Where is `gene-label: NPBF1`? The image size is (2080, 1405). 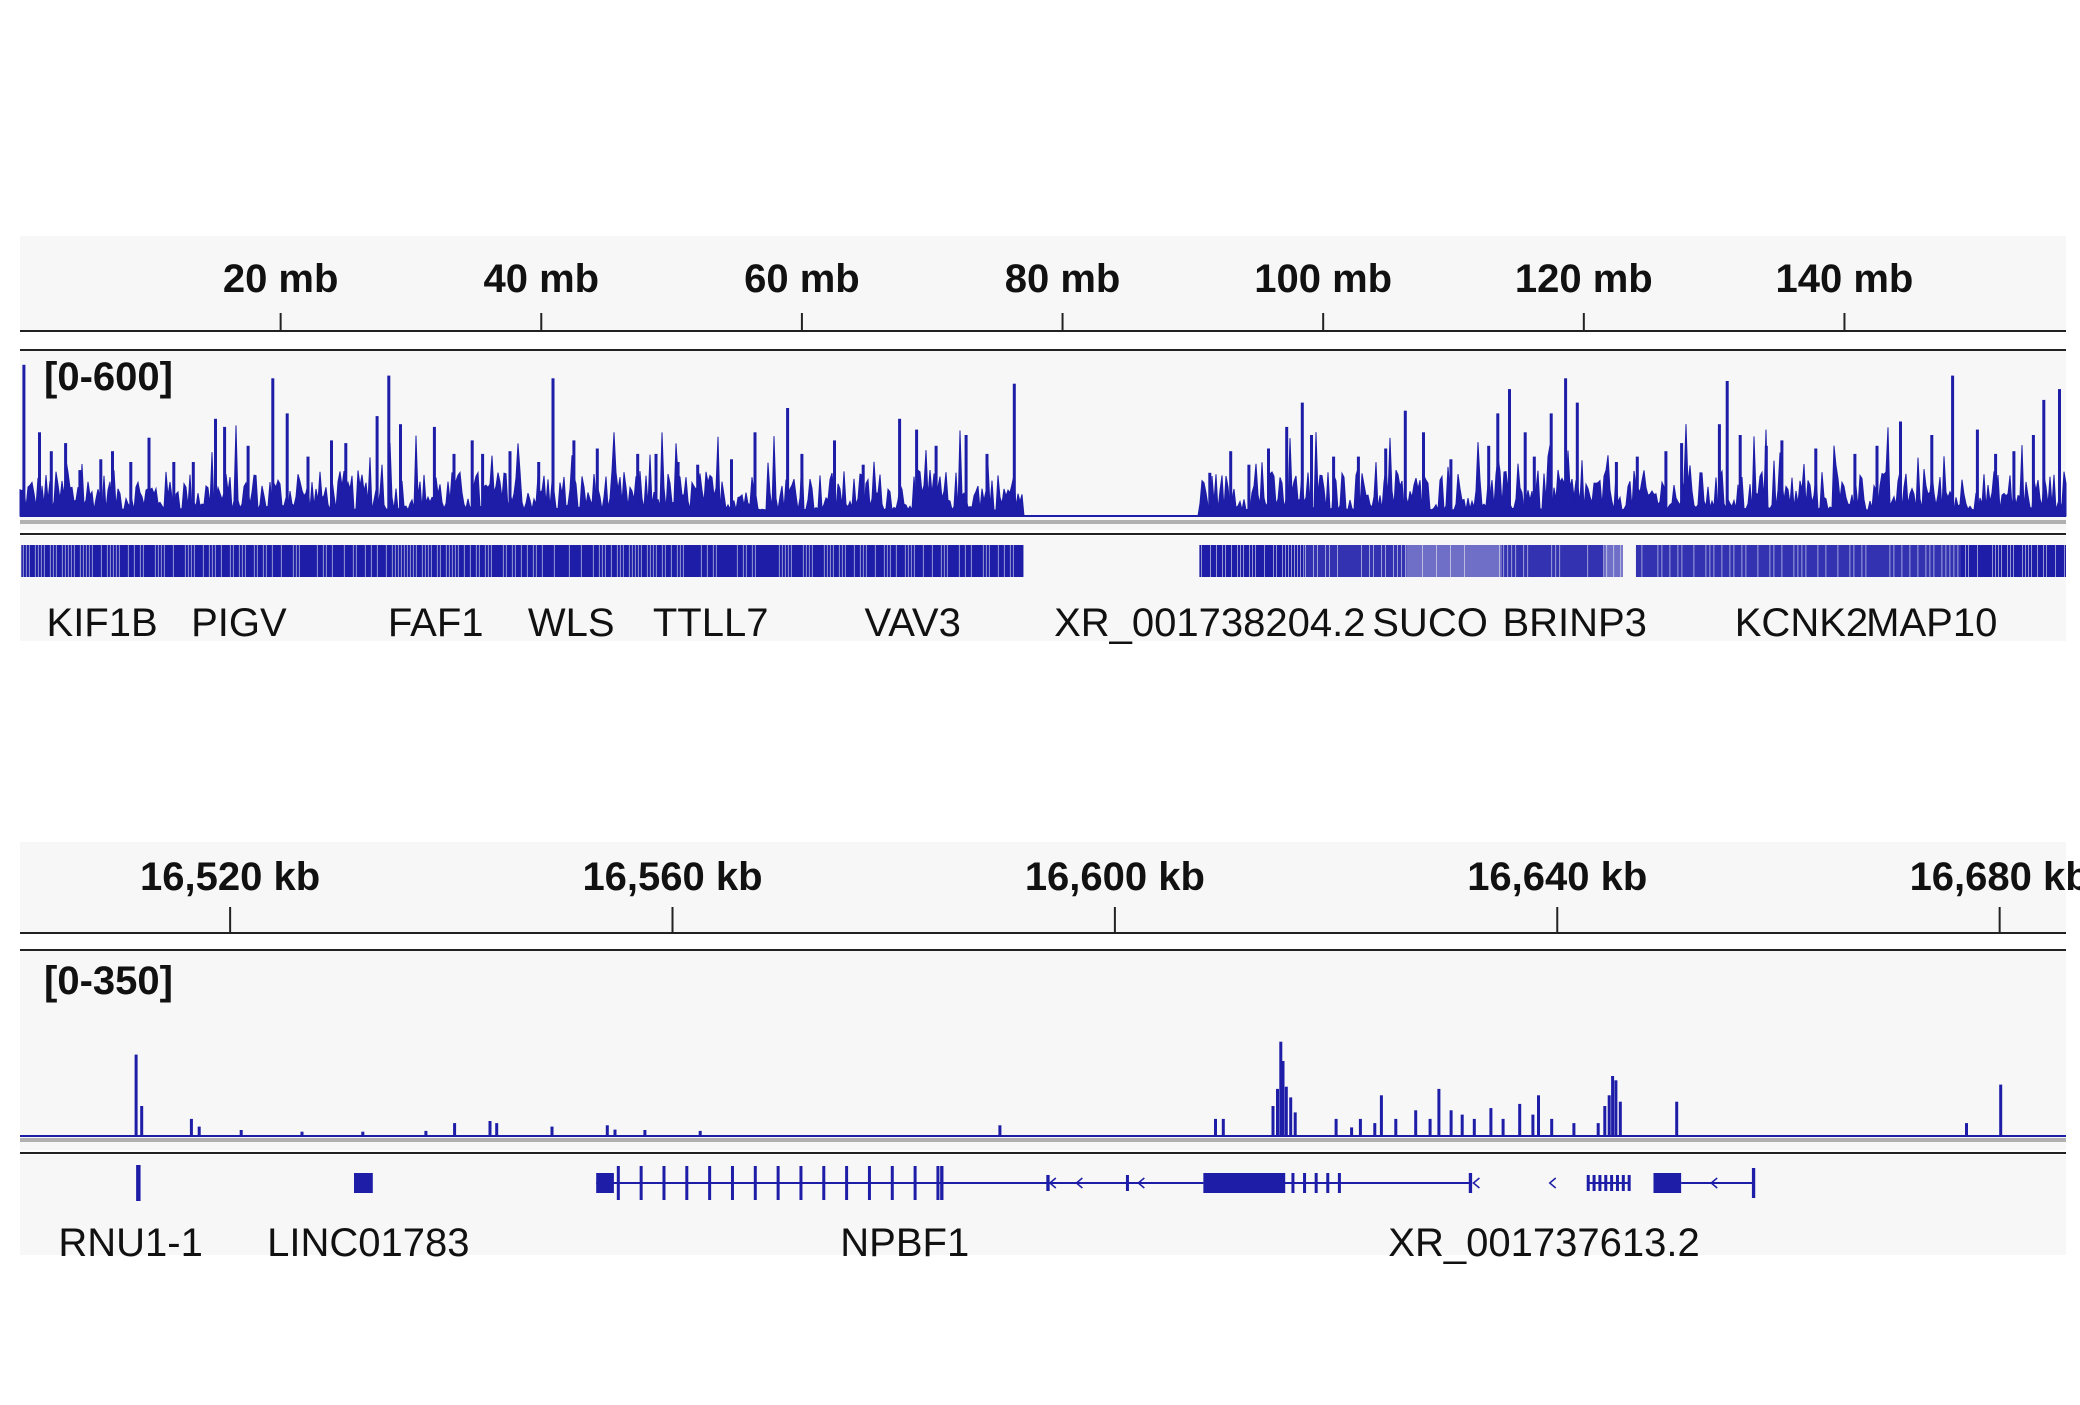 gene-label: NPBF1 is located at coordinates (904, 1243).